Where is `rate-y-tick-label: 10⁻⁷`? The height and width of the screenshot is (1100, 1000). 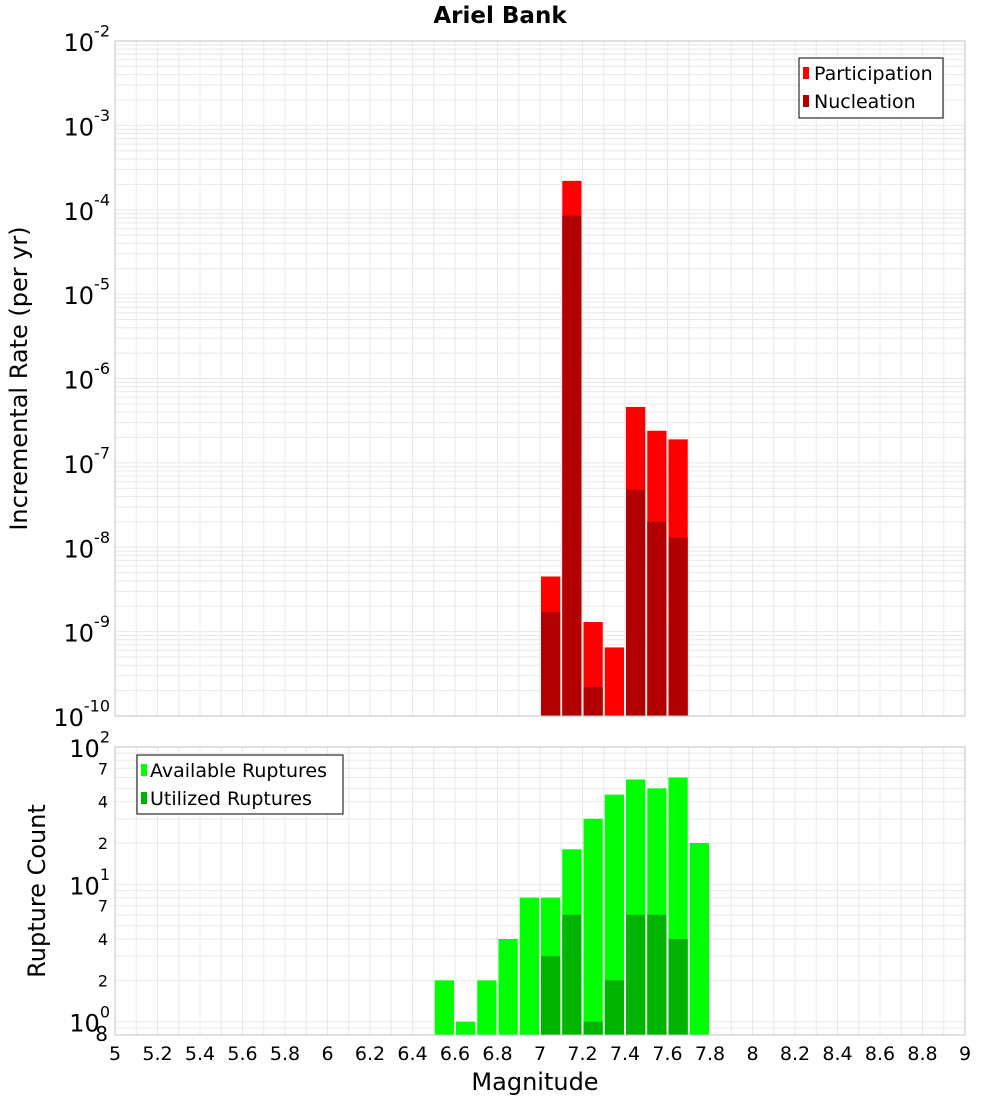
rate-y-tick-label: 10⁻⁷ is located at coordinates (87, 460).